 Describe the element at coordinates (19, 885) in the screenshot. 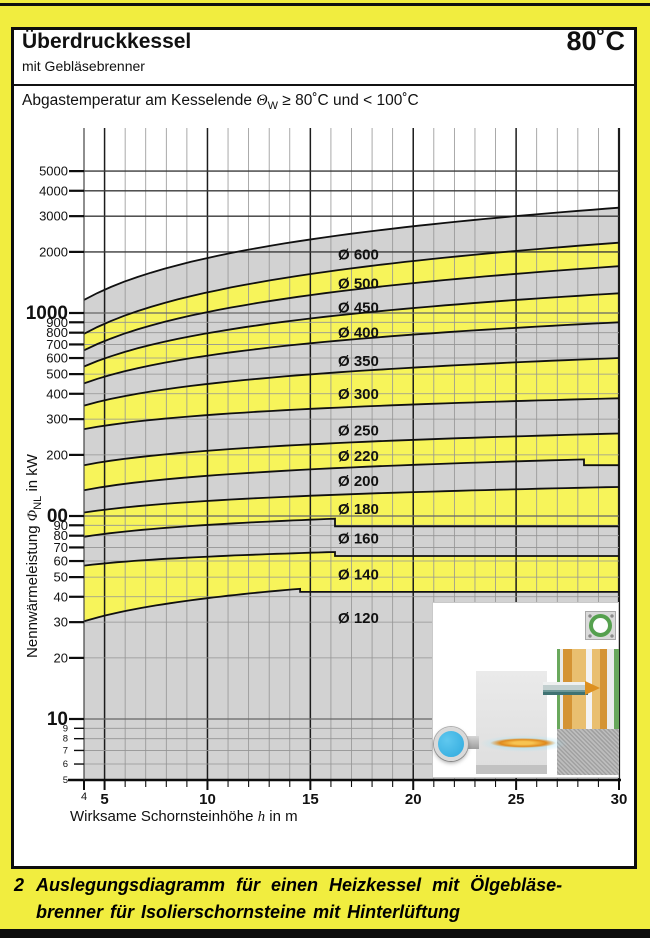

I see `figure-number: 2` at that location.